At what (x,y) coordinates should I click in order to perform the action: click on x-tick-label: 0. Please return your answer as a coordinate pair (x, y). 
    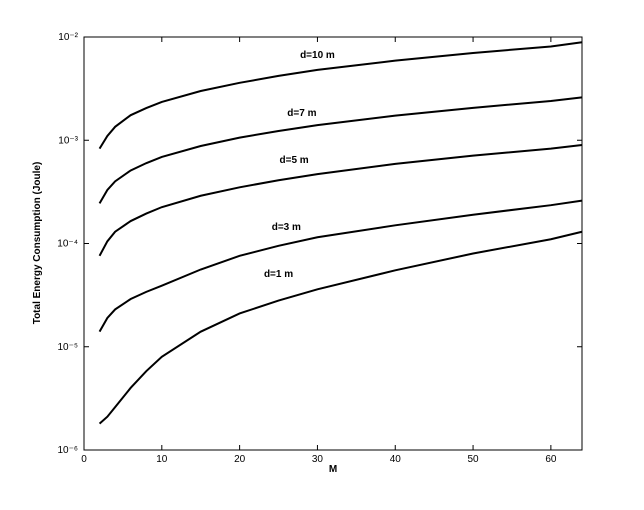
    Looking at the image, I should click on (84, 459).